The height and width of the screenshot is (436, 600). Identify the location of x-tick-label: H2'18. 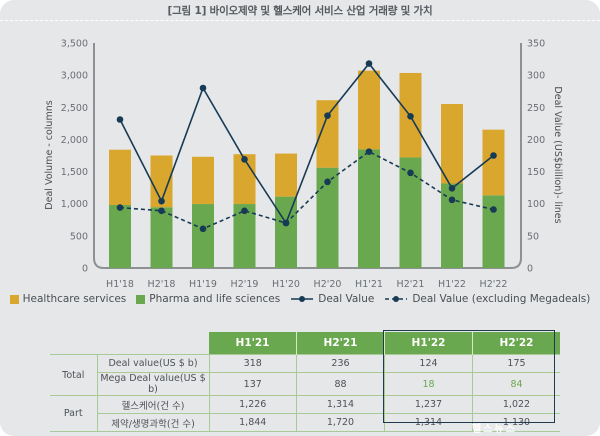
(162, 284).